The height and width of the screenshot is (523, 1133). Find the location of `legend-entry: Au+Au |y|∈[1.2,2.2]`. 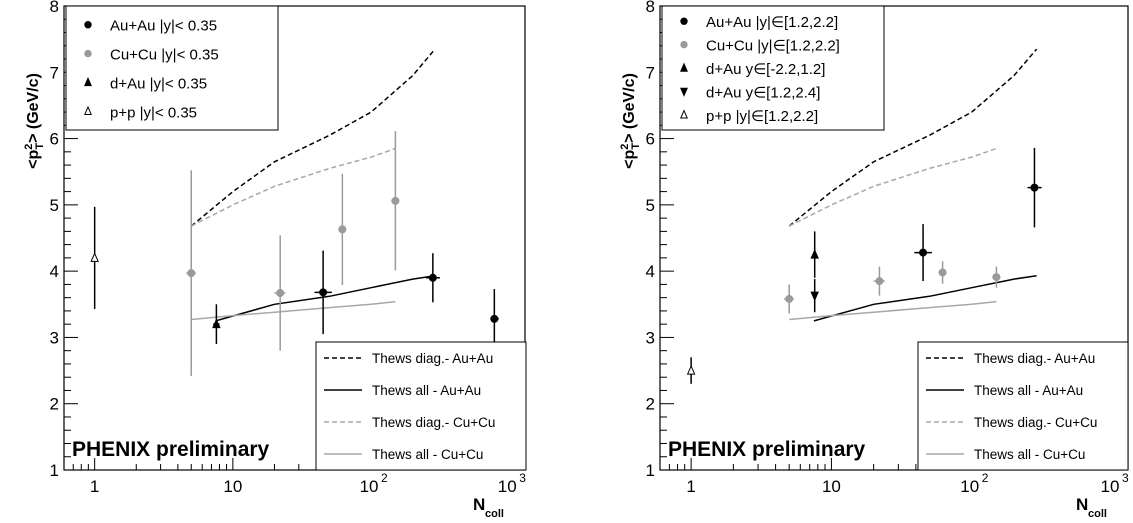

legend-entry: Au+Au |y|∈[1.2,2.2] is located at coordinates (759, 22).